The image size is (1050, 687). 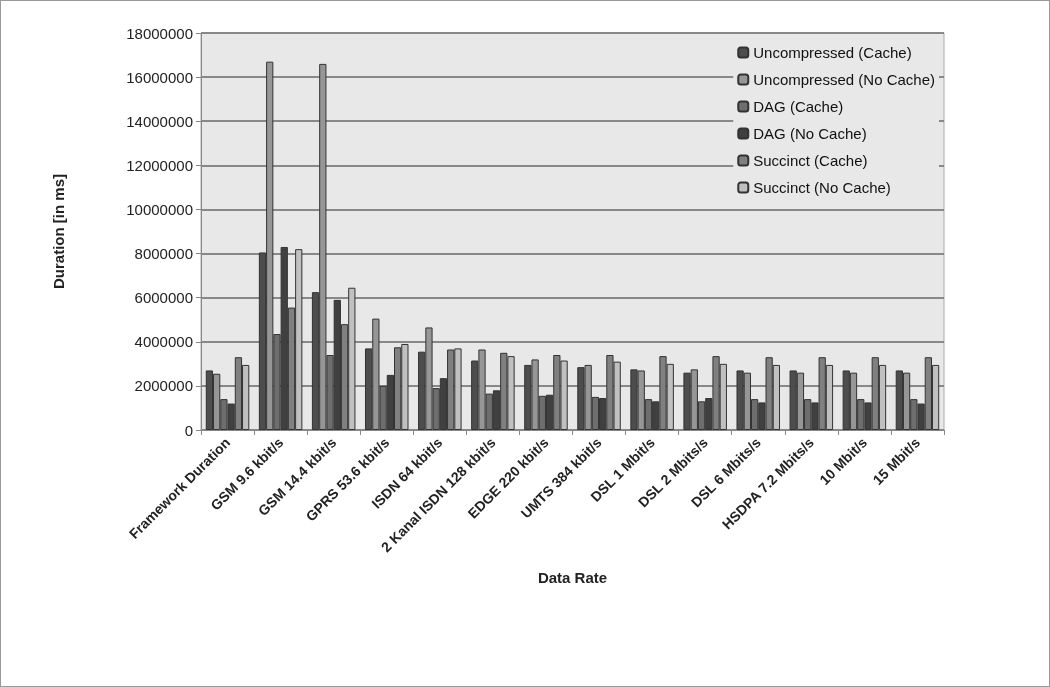 What do you see at coordinates (159, 77) in the screenshot?
I see `y-tick-label: 16000000` at bounding box center [159, 77].